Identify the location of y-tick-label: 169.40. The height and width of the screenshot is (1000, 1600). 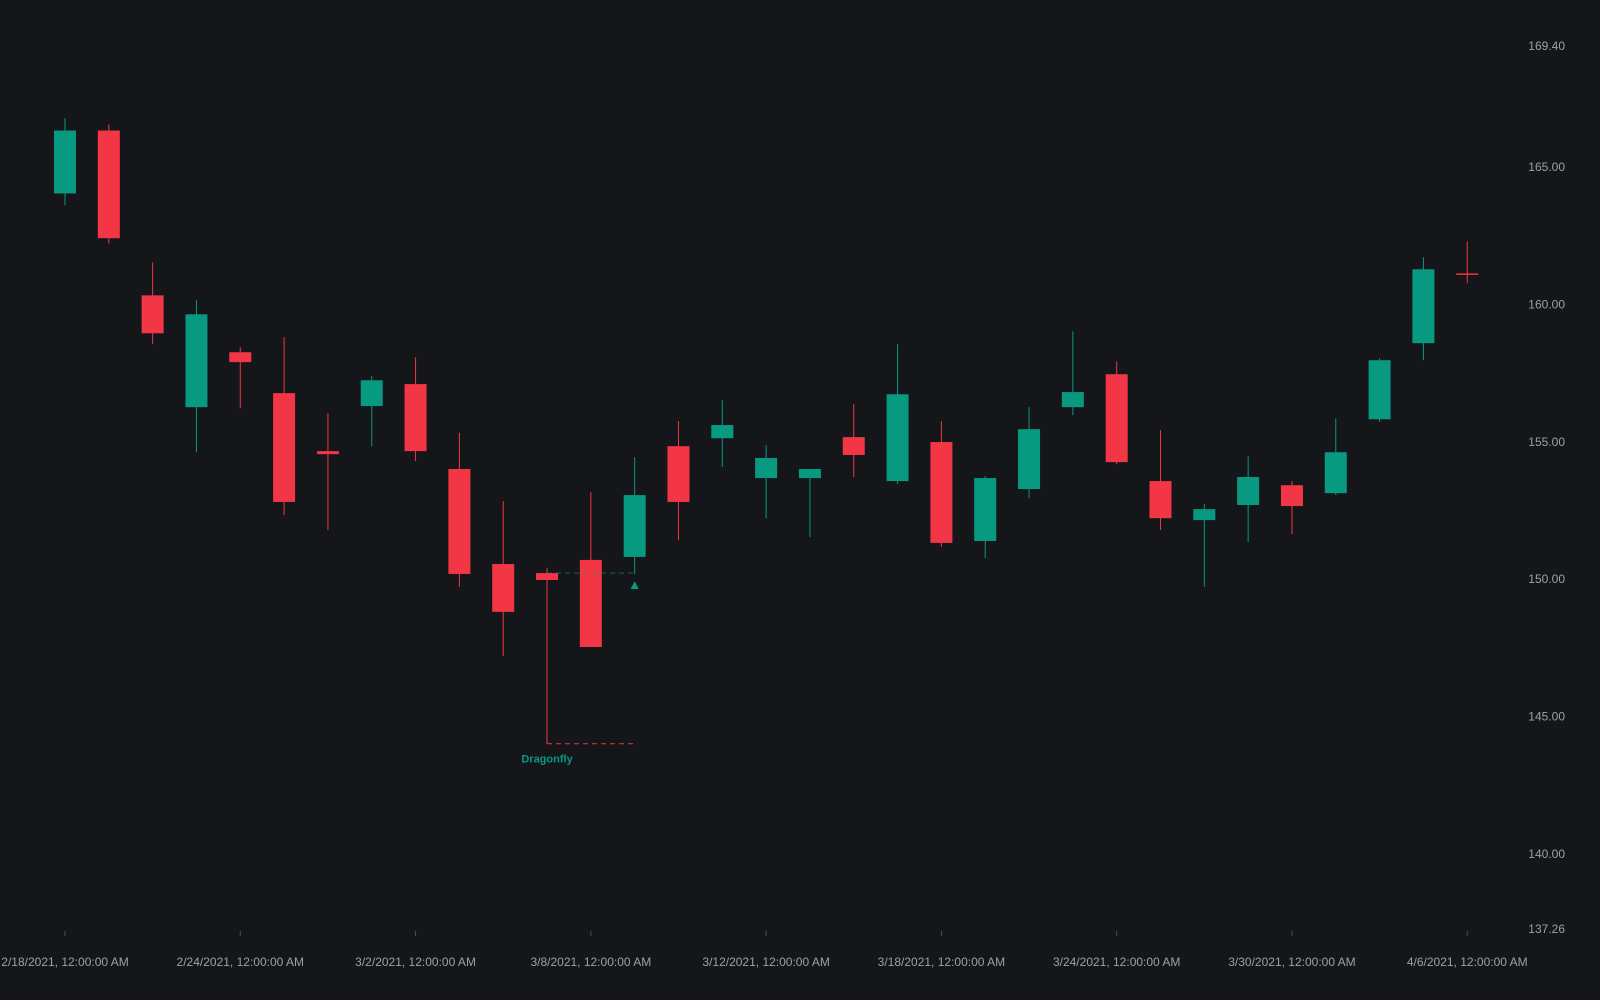
(1546, 46).